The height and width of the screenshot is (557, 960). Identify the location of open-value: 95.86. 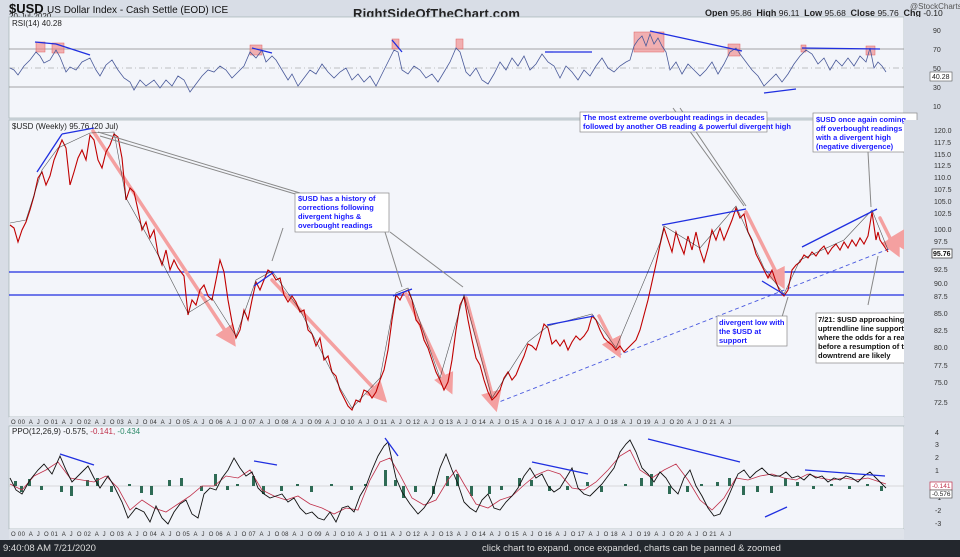
(741, 13).